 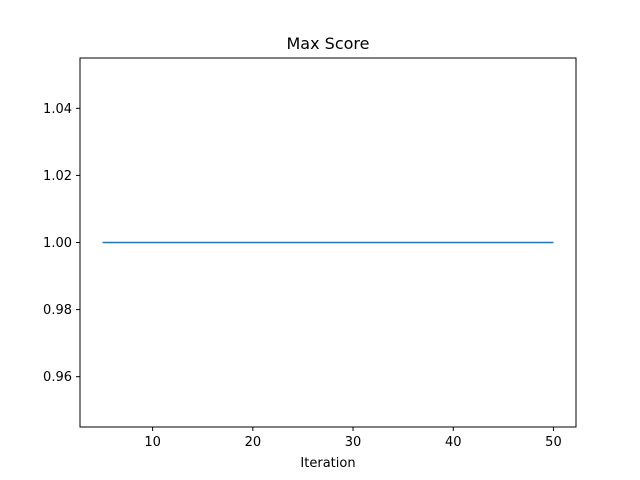 What do you see at coordinates (57, 377) in the screenshot?
I see `y-tick-label: 0.96` at bounding box center [57, 377].